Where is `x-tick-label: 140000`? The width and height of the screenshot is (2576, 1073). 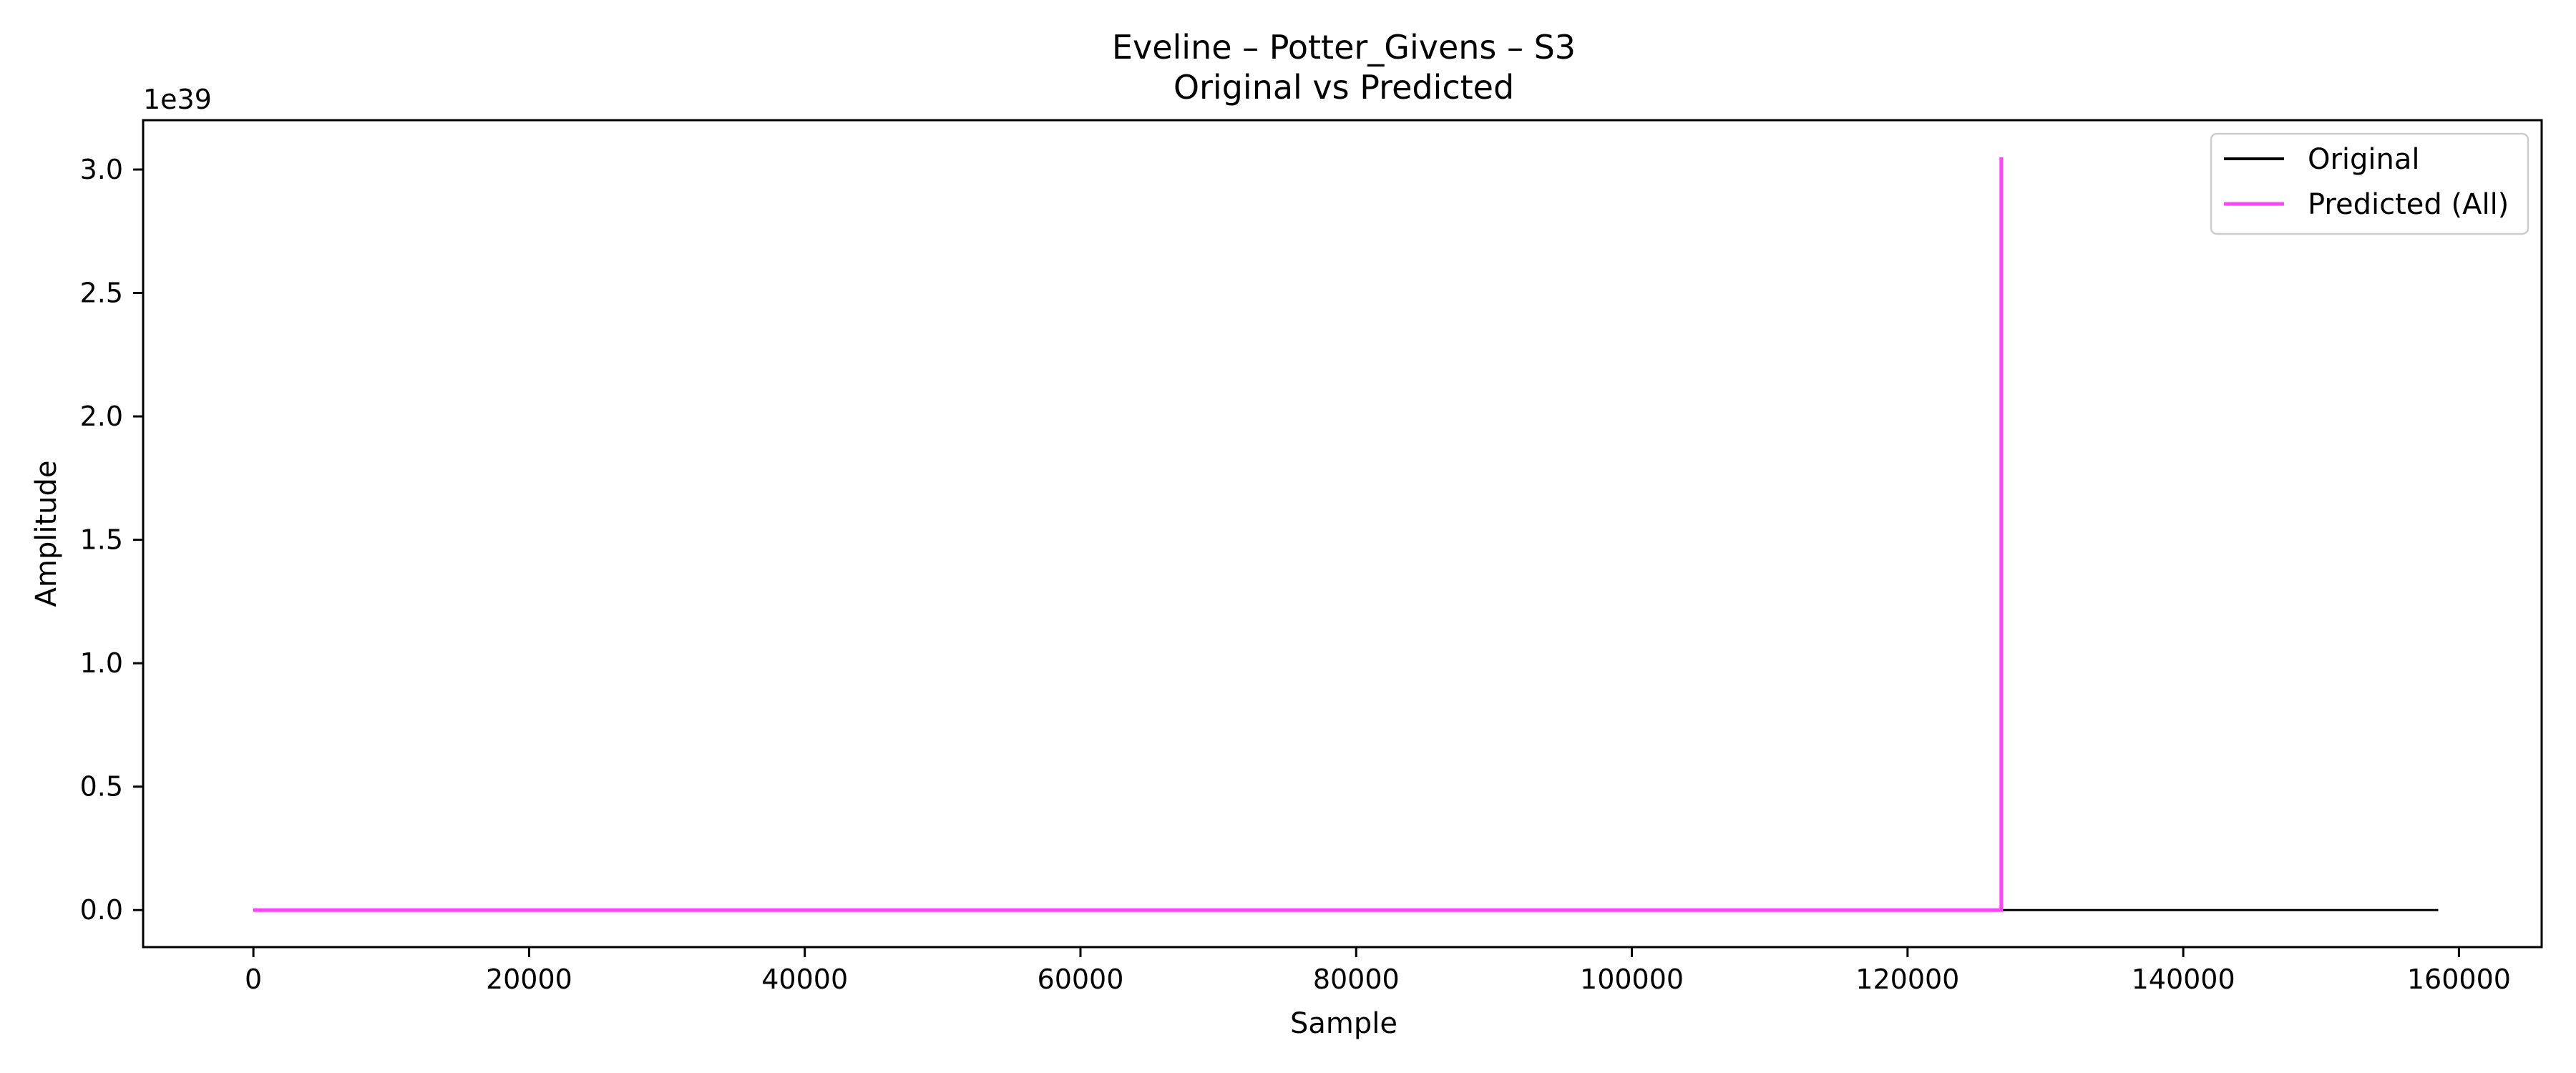
x-tick-label: 140000 is located at coordinates (2183, 979).